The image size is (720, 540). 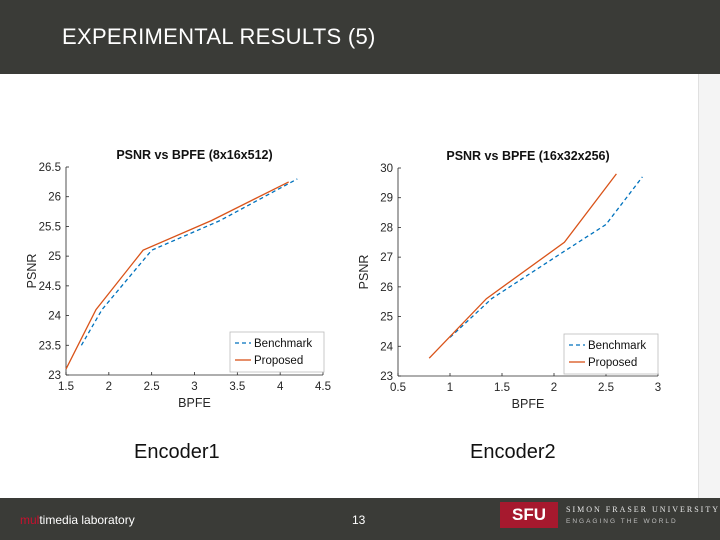 What do you see at coordinates (50, 227) in the screenshot?
I see `y-tick-label: 25.5` at bounding box center [50, 227].